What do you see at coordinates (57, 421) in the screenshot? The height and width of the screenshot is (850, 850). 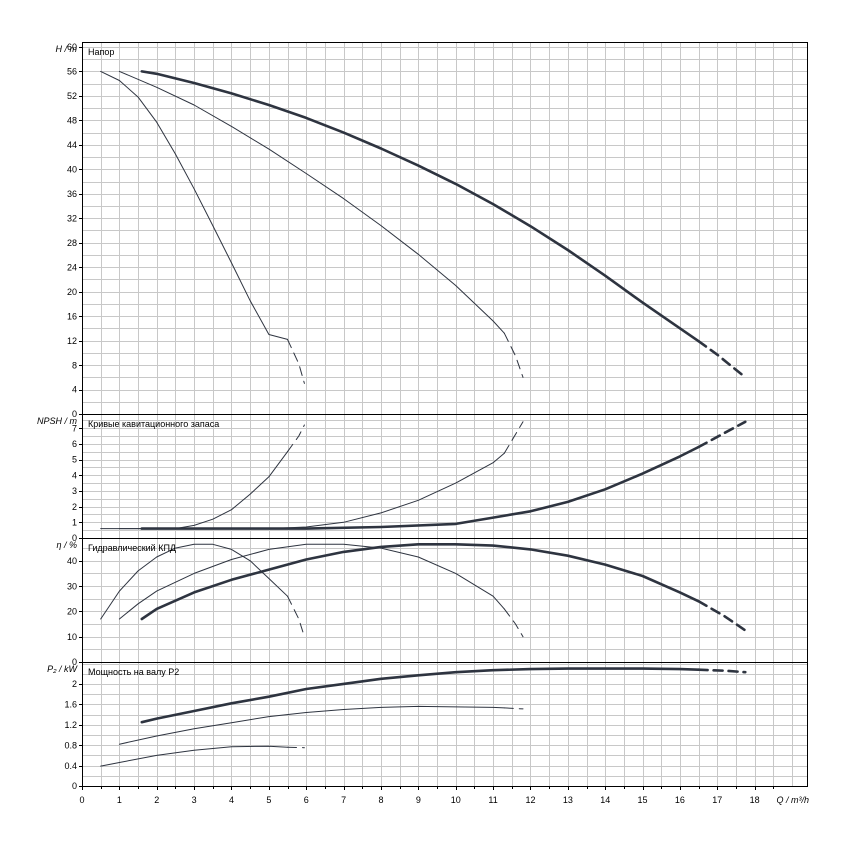 I see `y-axis-label-npsh: NPSH / m` at bounding box center [57, 421].